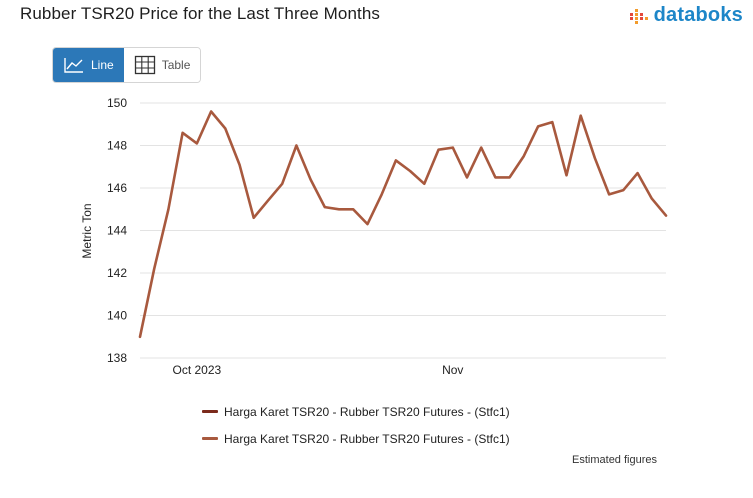 The width and height of the screenshot is (753, 498). I want to click on y-tick-label: 144, so click(117, 231).